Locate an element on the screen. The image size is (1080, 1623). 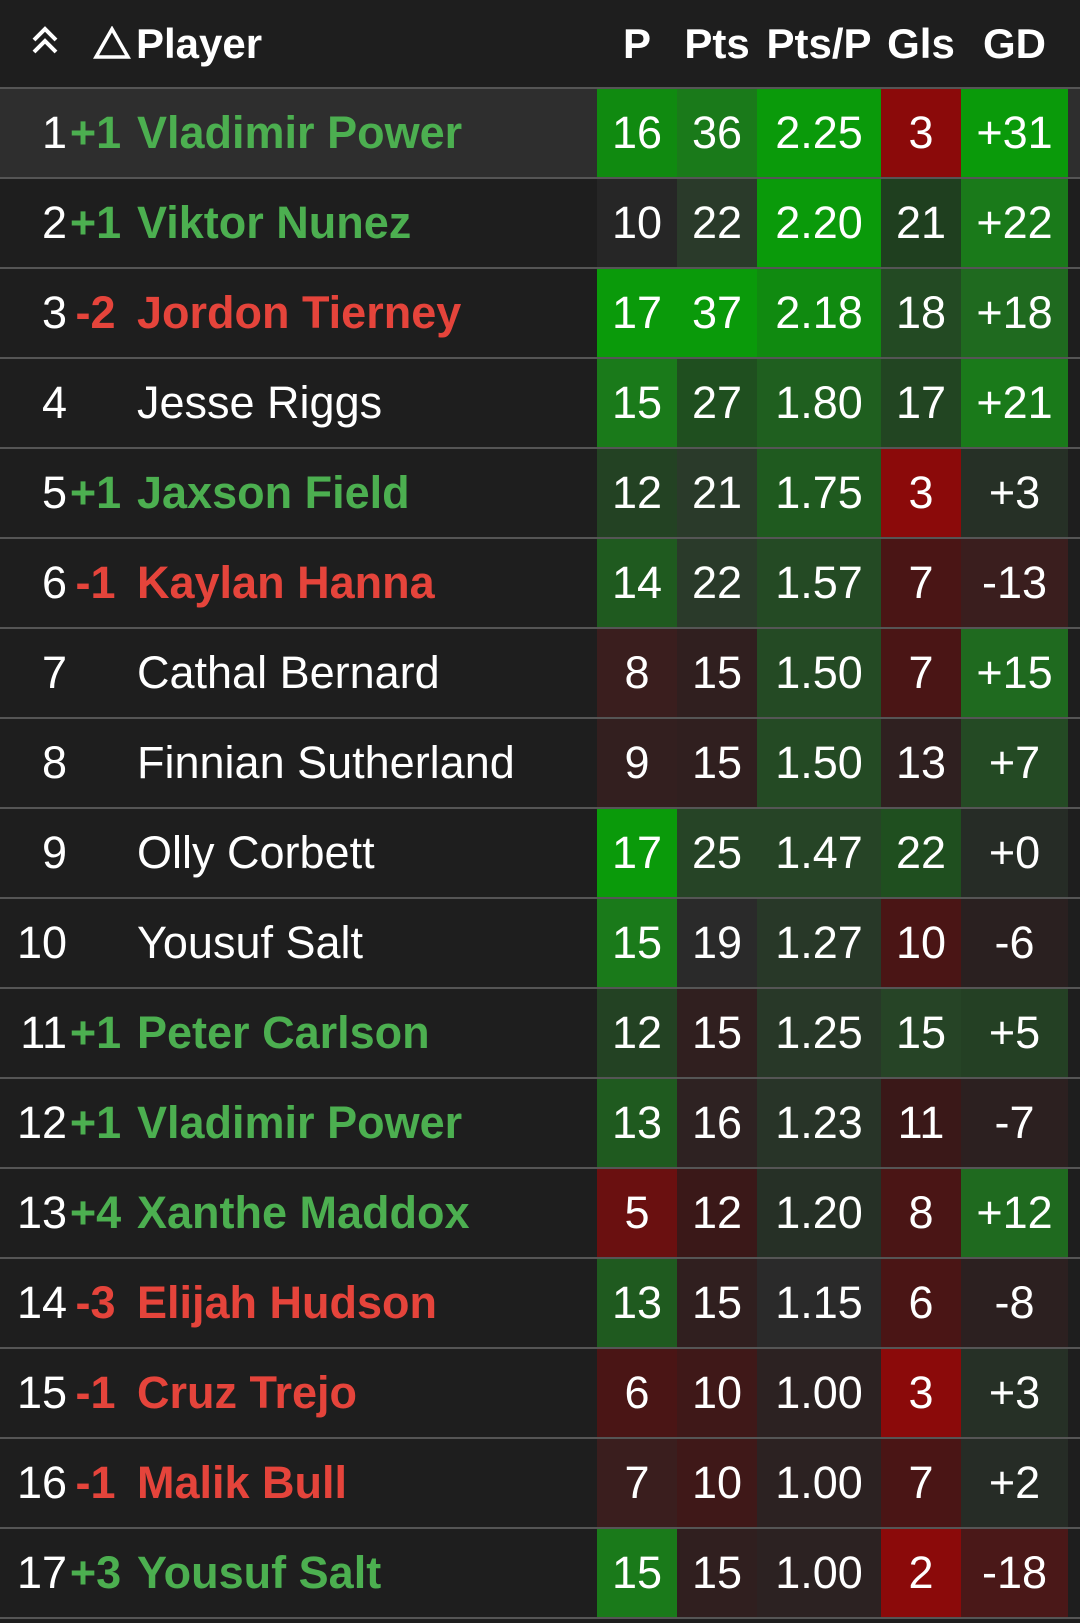
stat-cell: -13 is located at coordinates (1014, 583).